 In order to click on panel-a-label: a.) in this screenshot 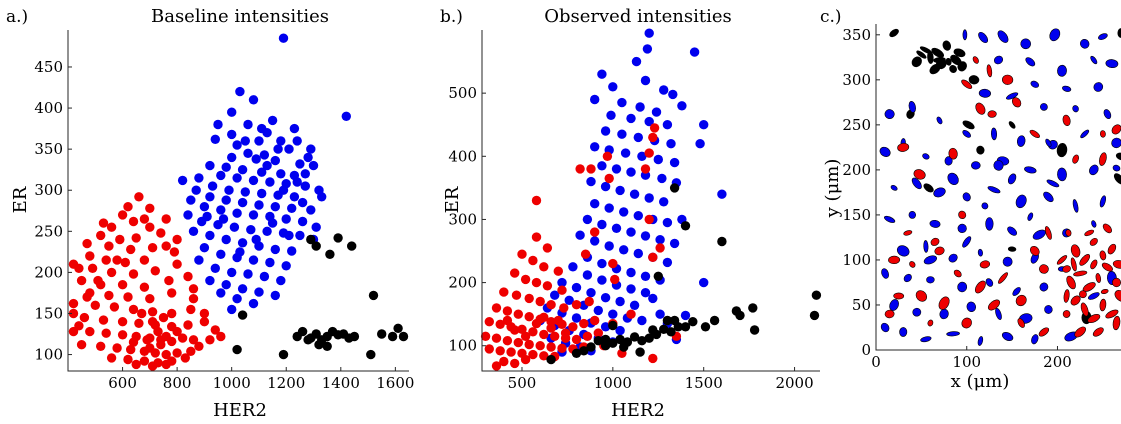, I will do `click(17, 17)`.